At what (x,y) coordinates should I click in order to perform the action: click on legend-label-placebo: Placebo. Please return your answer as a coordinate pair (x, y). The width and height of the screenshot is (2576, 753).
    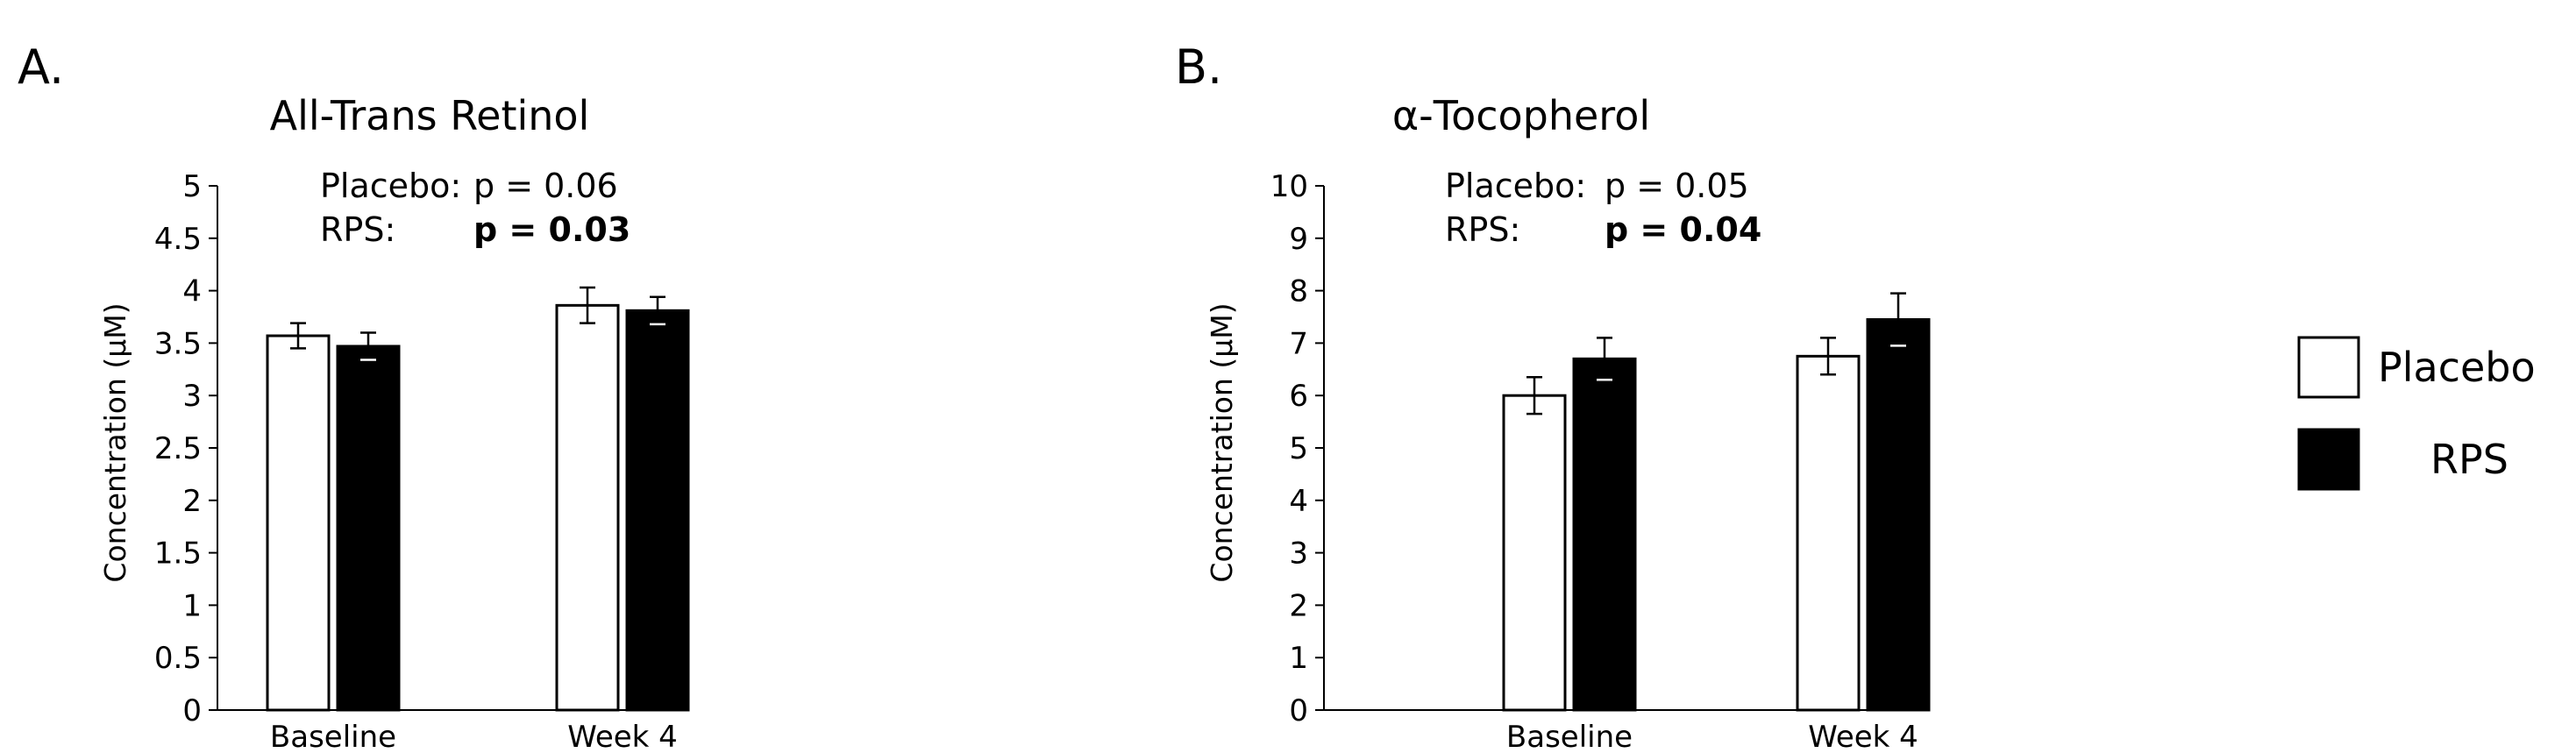
    Looking at the image, I should click on (2457, 368).